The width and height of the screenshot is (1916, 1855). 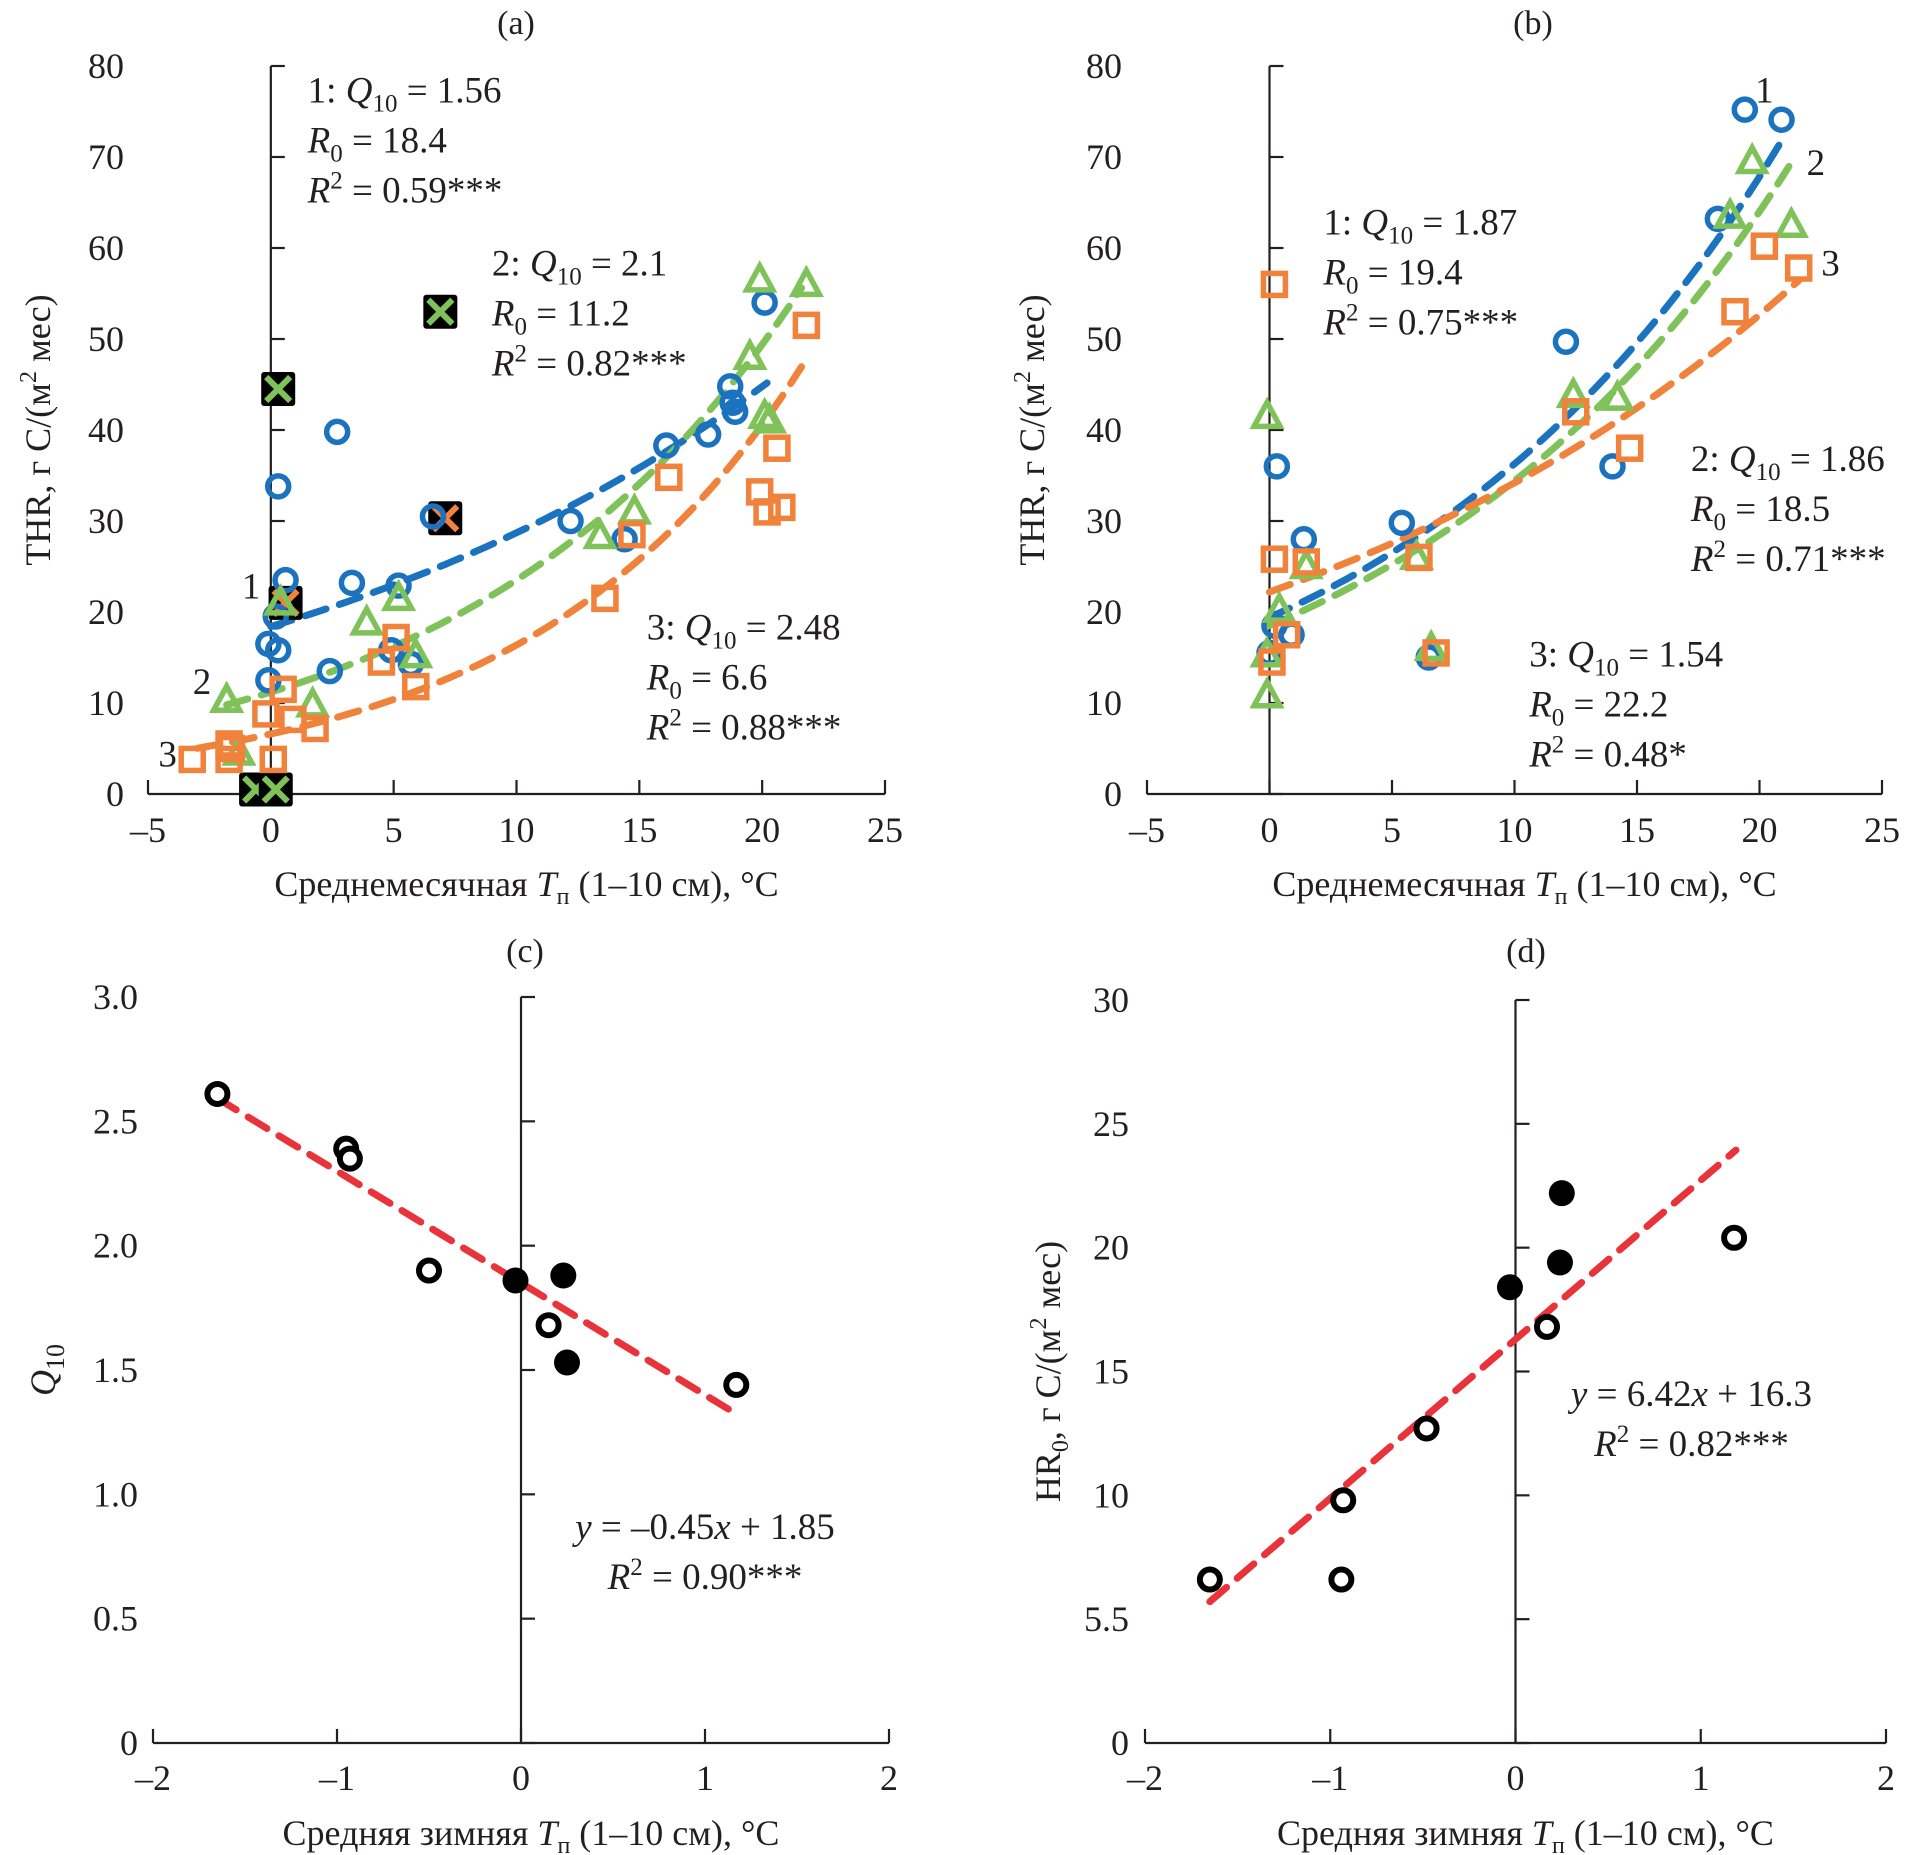 I want to click on y-tick-label: 10, so click(x=106, y=703).